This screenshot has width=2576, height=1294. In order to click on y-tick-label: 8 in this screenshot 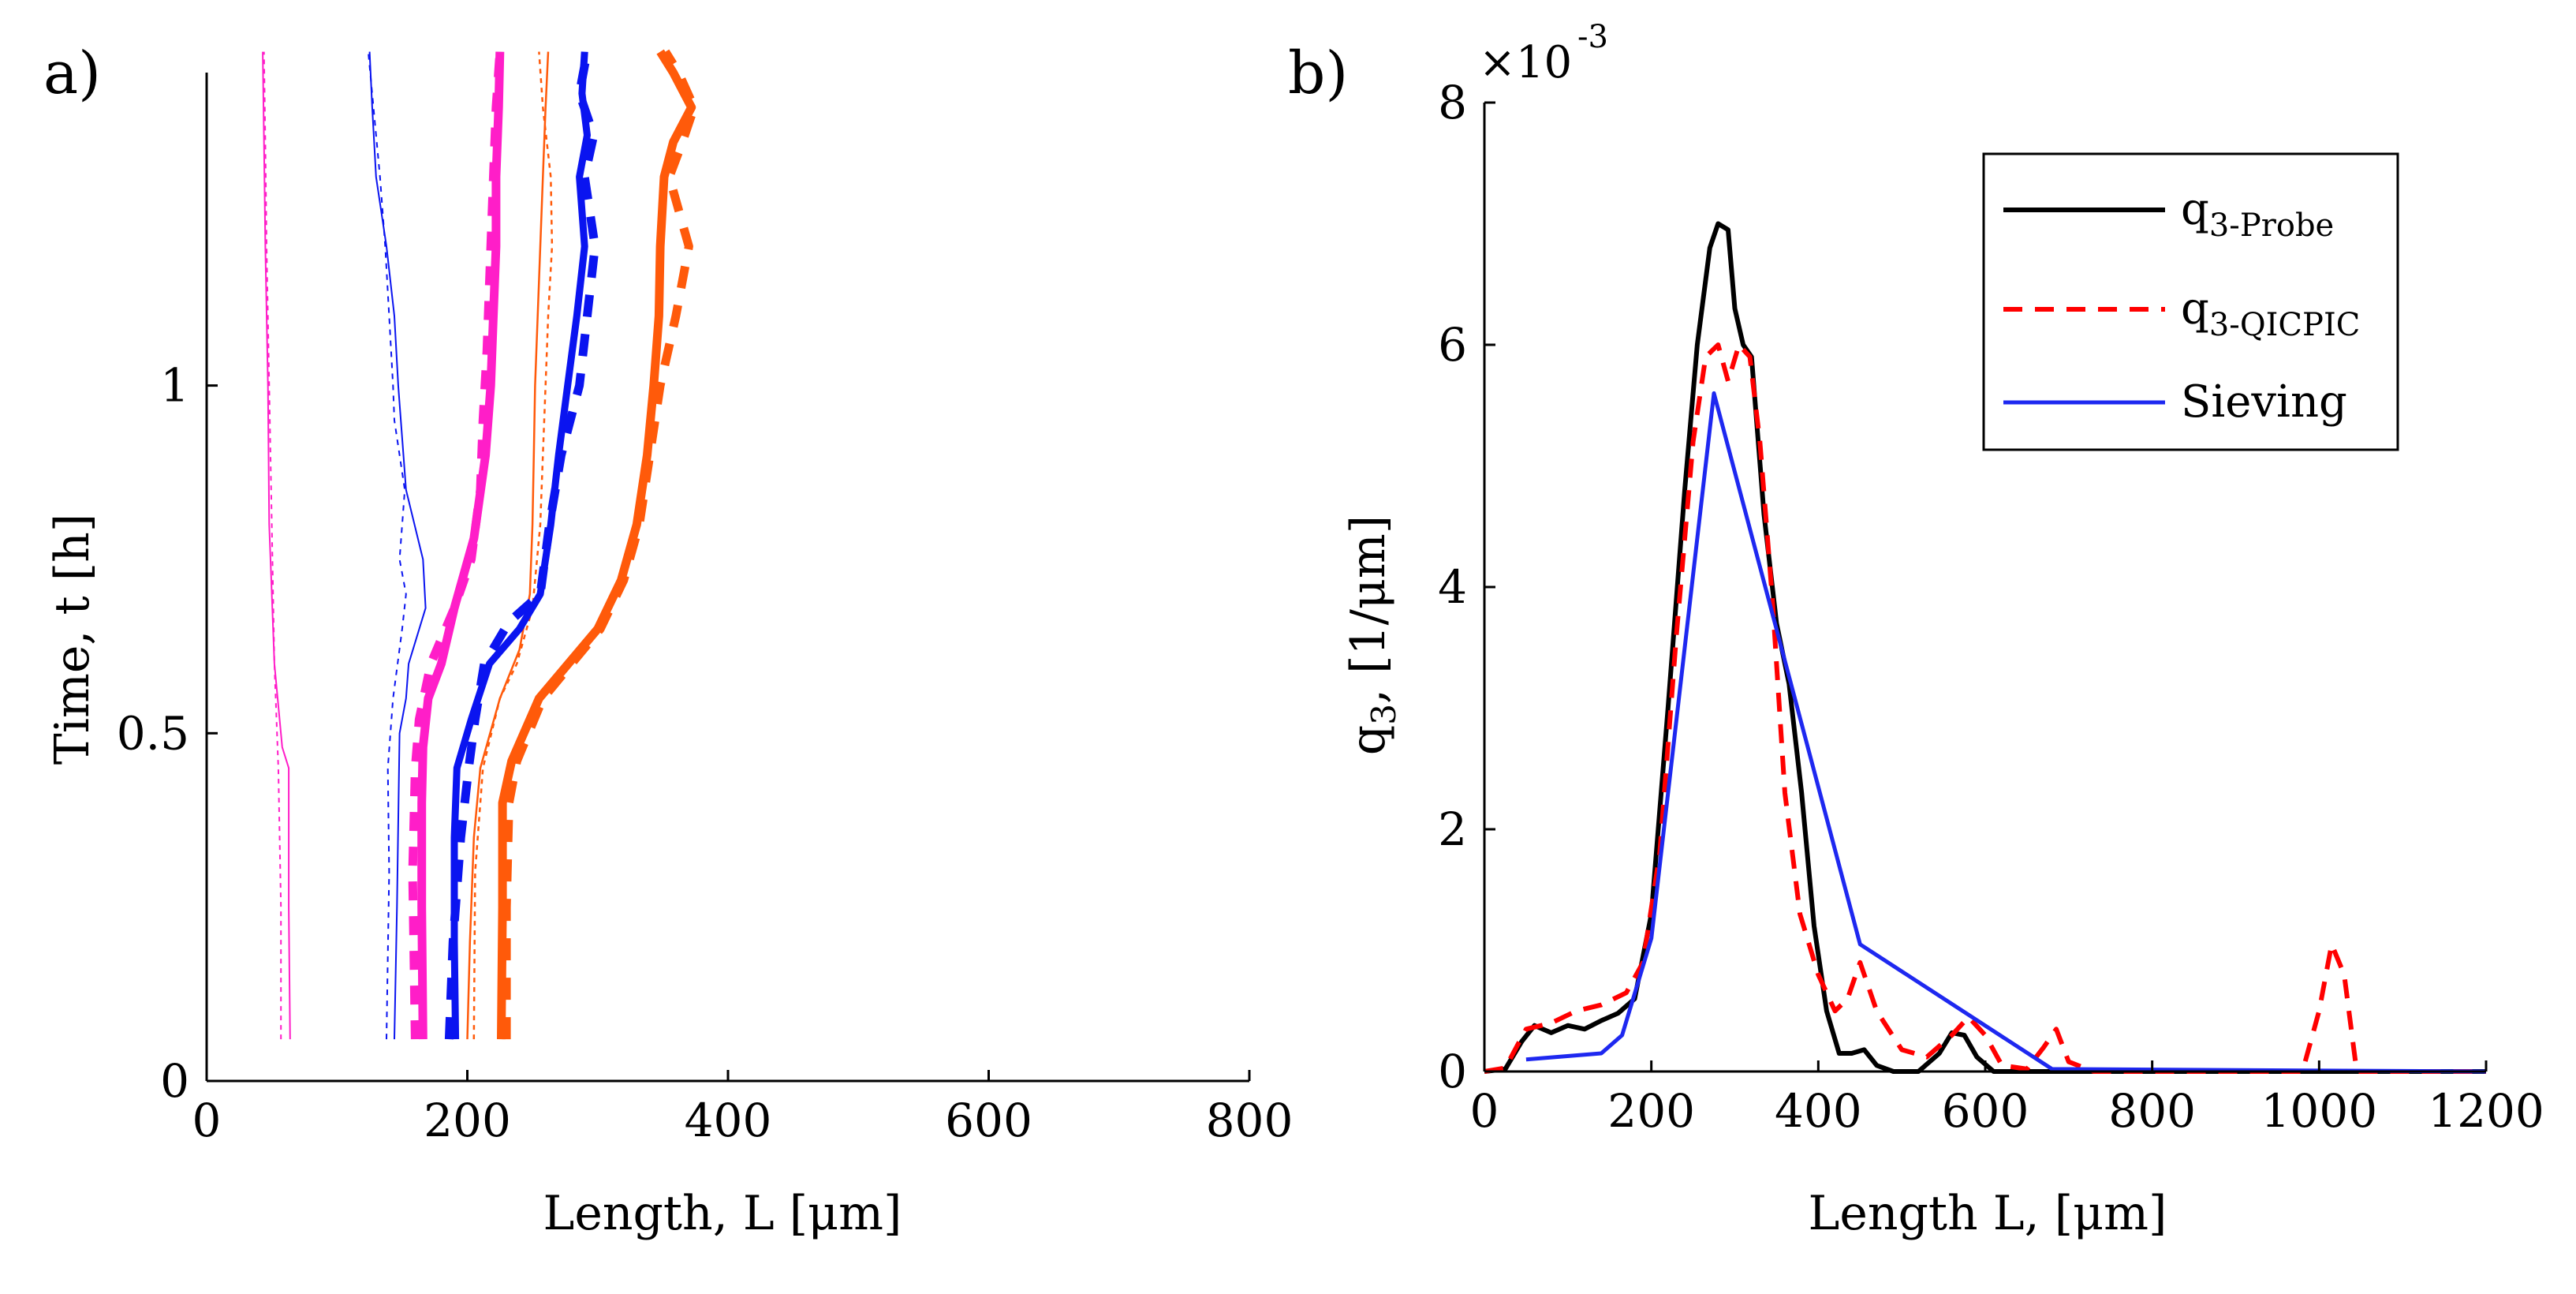, I will do `click(1452, 102)`.